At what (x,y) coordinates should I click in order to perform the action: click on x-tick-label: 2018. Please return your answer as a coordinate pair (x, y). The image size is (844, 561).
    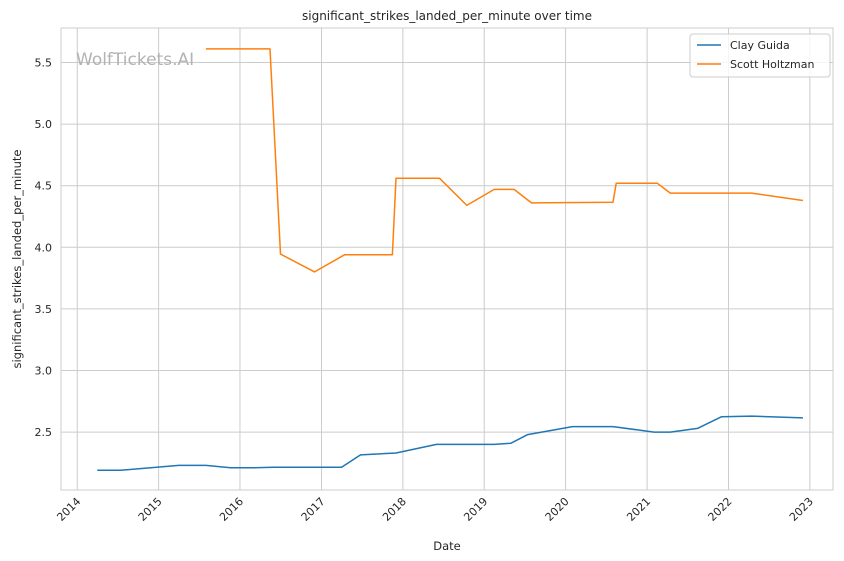
    Looking at the image, I should click on (394, 509).